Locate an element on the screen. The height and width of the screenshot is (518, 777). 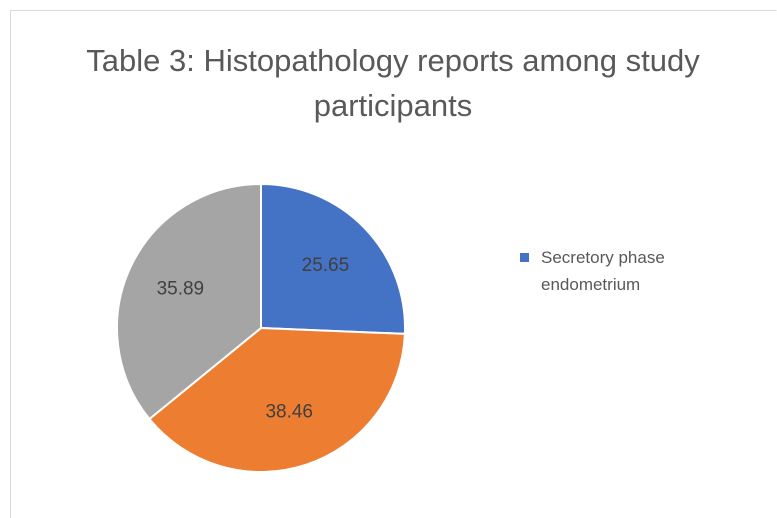
legend-key is located at coordinates (524, 257).